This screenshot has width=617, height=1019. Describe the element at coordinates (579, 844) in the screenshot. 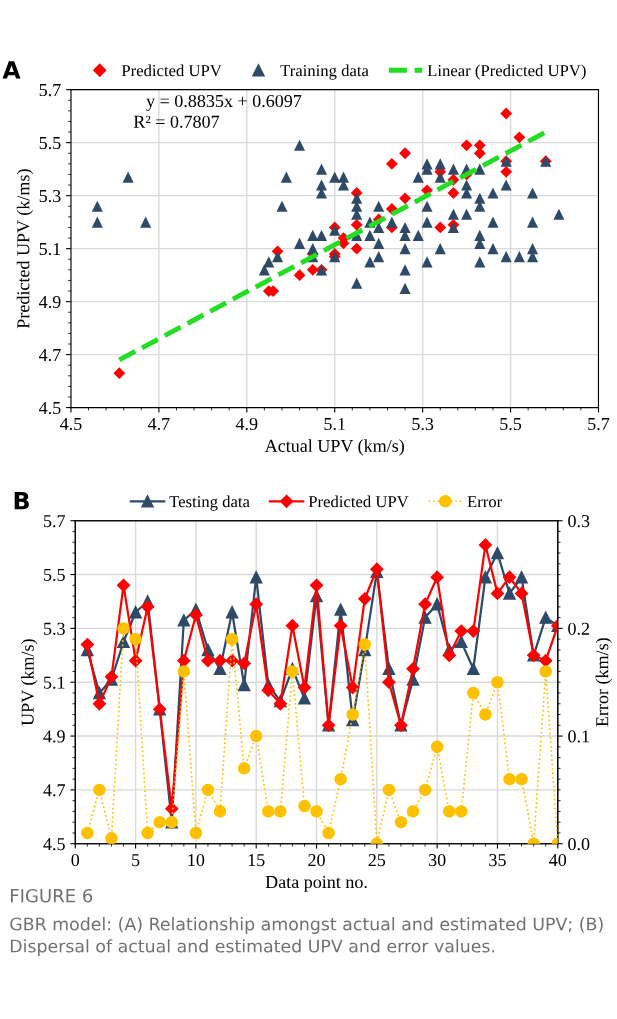

I see `y2-tick-label: 0.0` at that location.